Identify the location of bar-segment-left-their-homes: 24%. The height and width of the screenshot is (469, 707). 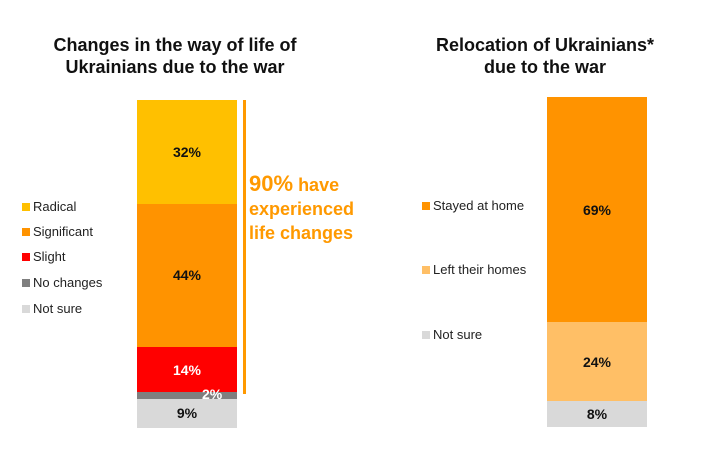
(597, 361).